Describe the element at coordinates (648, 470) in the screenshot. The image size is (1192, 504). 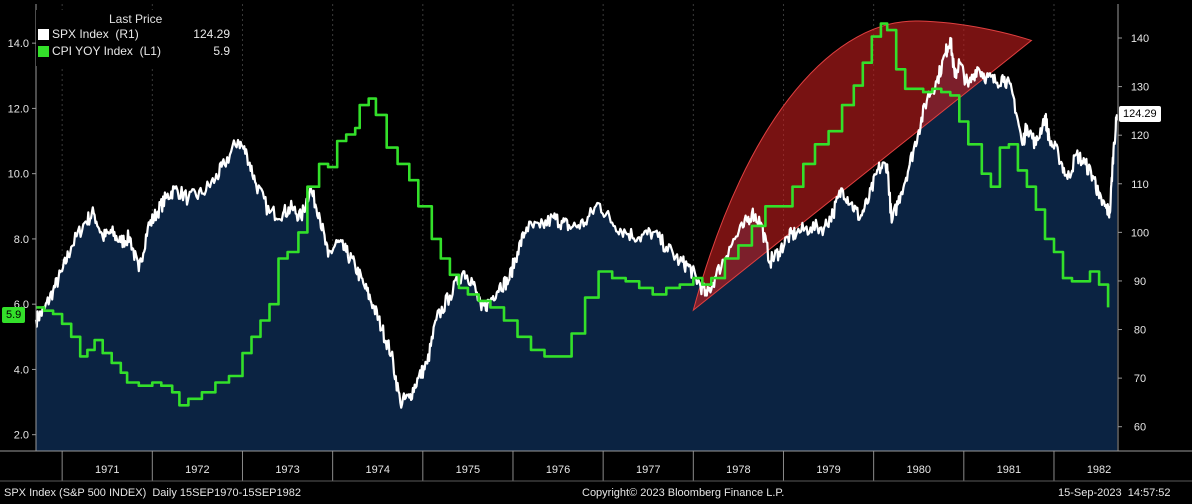
I see `x-tick-label: 1977` at that location.